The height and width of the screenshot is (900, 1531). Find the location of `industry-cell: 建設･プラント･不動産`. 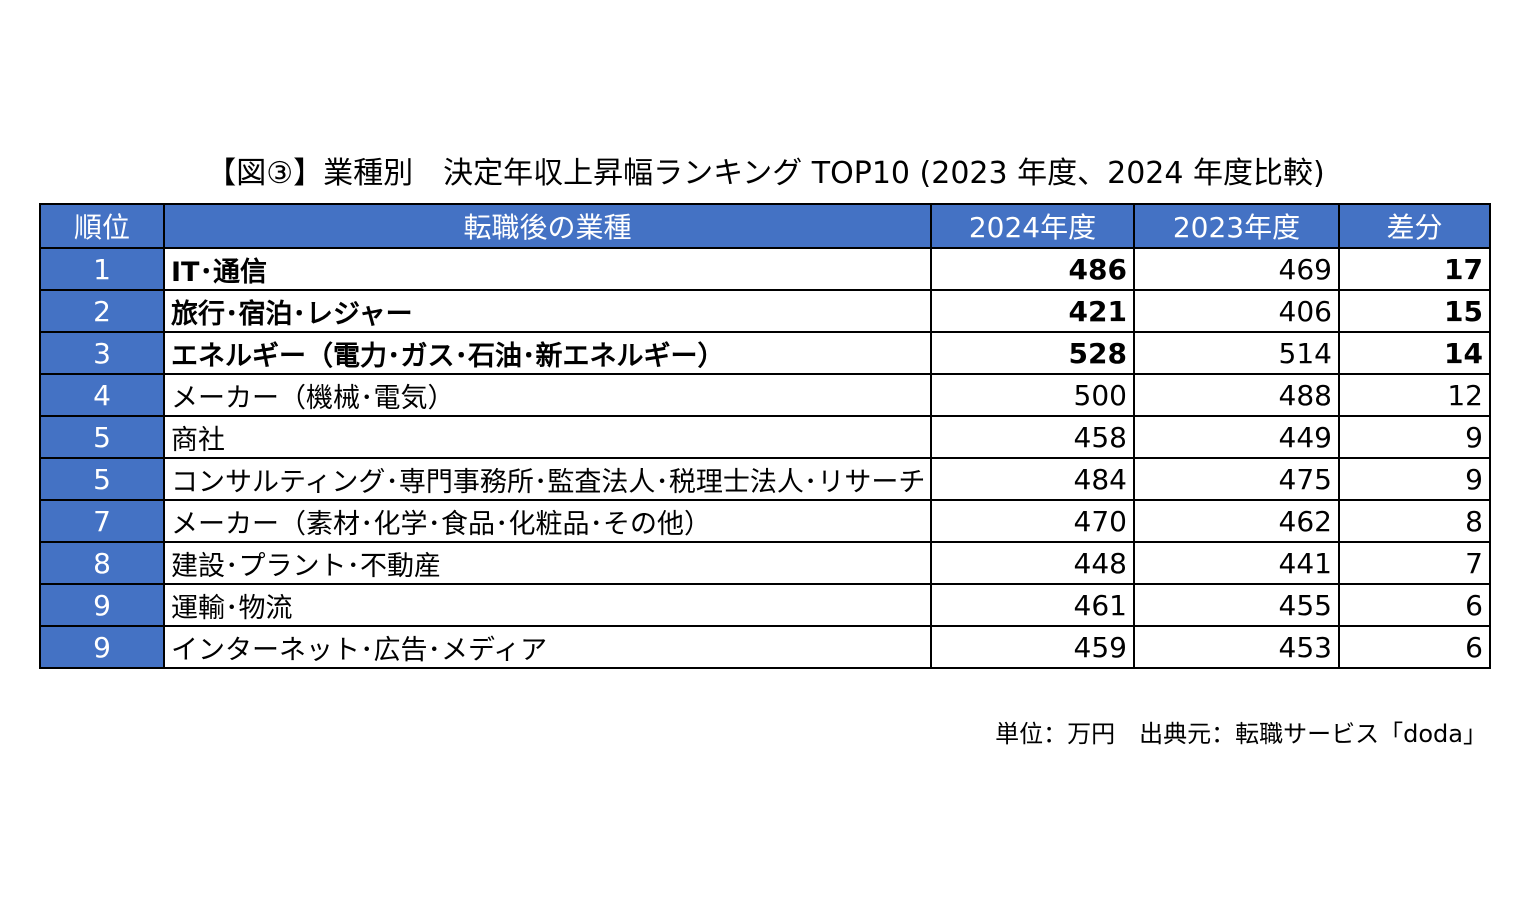

industry-cell: 建設･プラント･不動産 is located at coordinates (547, 563).